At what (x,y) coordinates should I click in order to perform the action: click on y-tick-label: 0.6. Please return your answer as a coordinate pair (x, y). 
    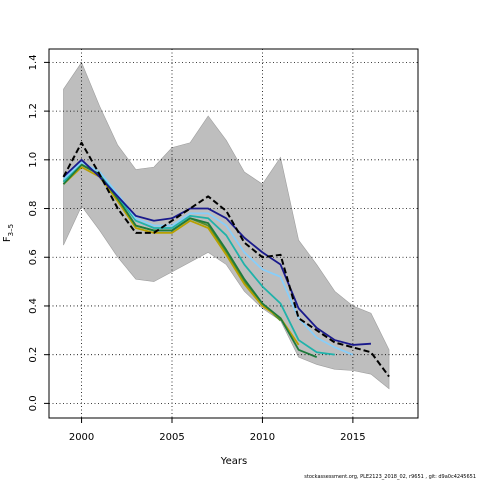
    Looking at the image, I should click on (33, 257).